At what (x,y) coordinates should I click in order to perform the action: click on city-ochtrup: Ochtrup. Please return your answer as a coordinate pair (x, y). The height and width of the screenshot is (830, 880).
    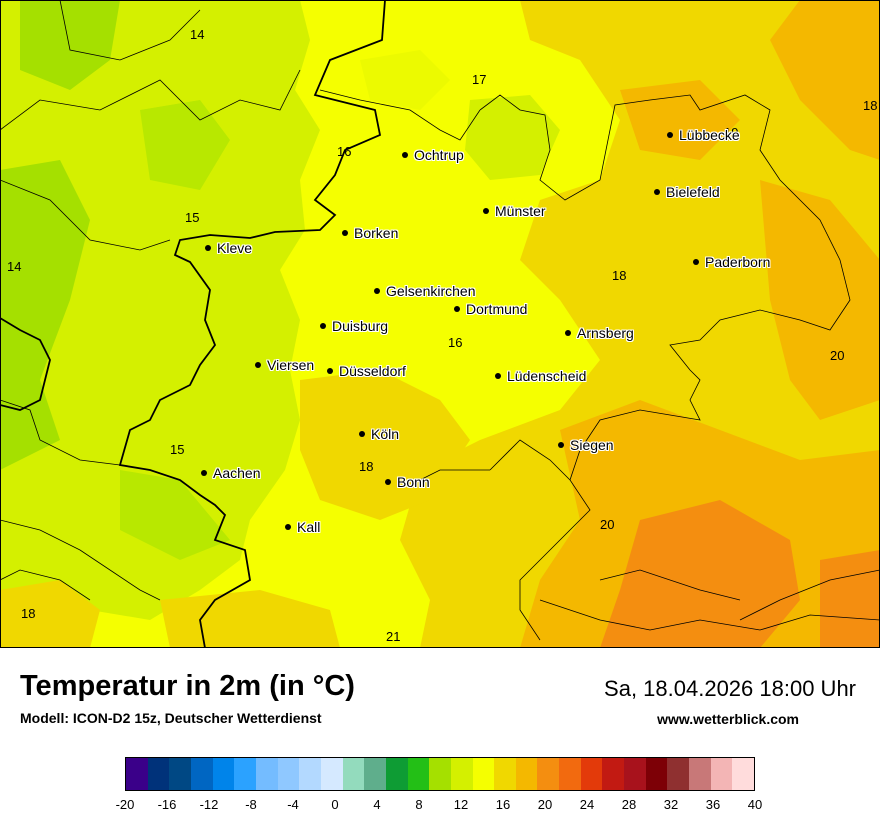
    Looking at the image, I should click on (433, 155).